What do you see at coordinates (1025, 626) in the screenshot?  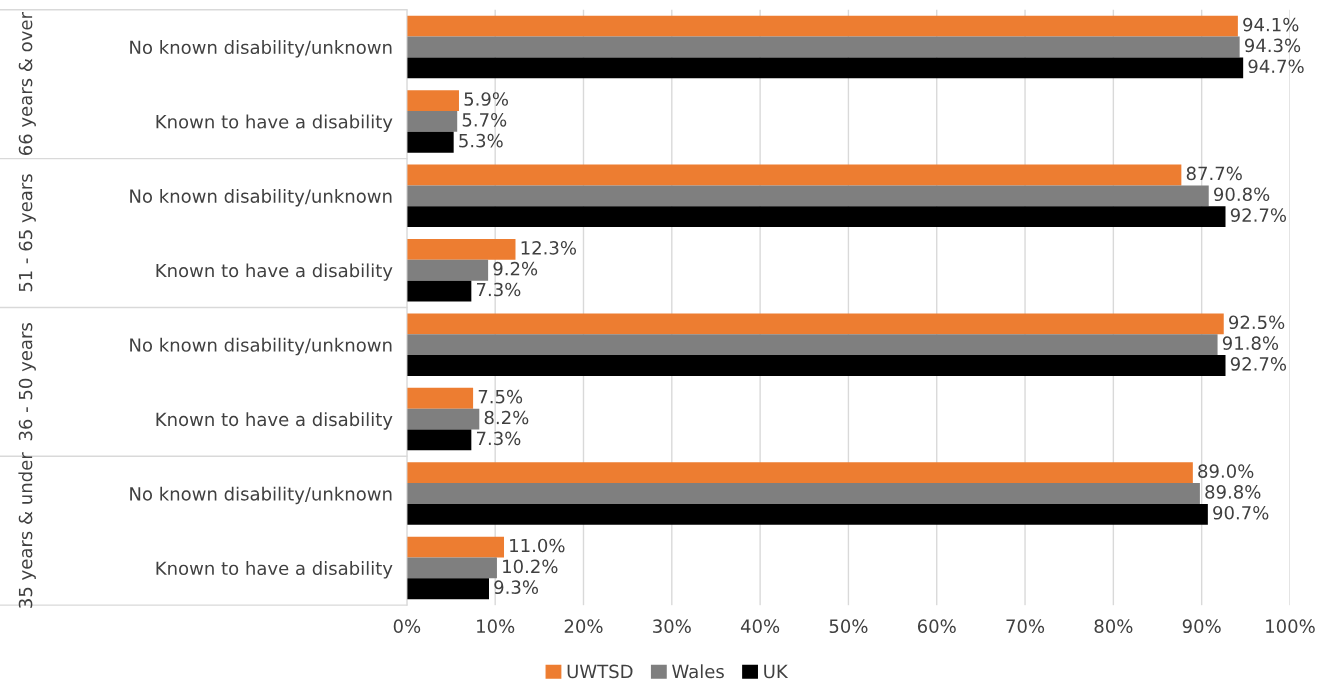 I see `x-tick-label: 70%` at bounding box center [1025, 626].